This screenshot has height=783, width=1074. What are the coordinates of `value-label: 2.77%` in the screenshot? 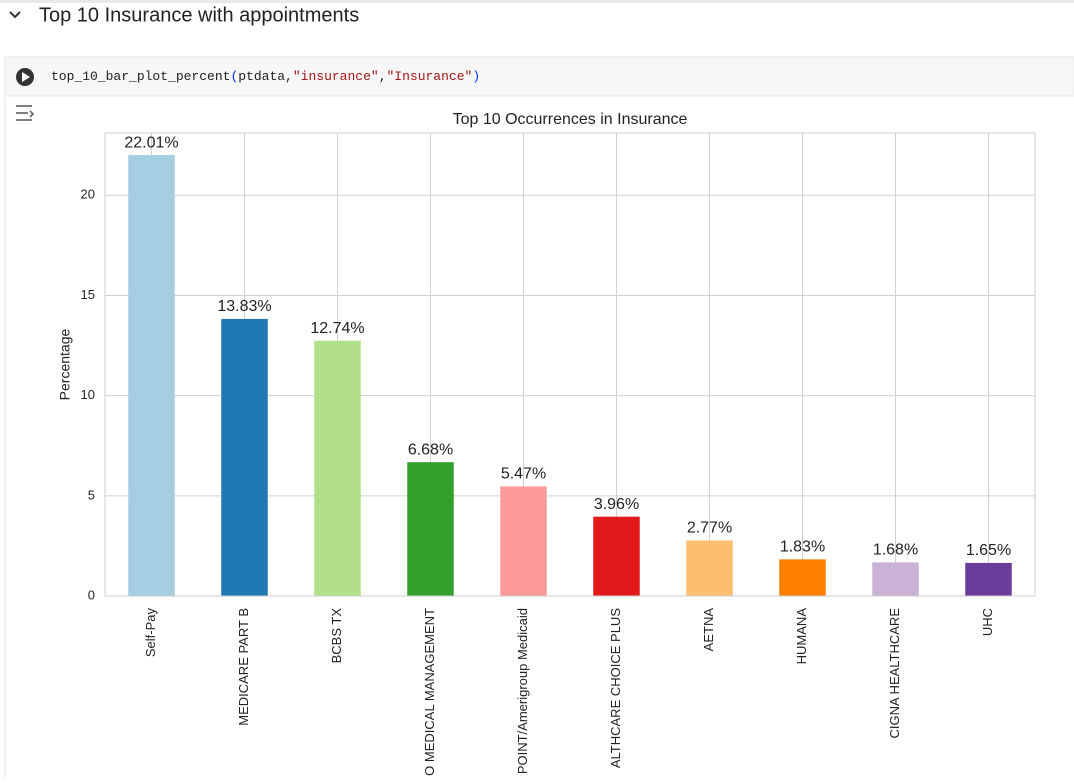 It's located at (709, 528).